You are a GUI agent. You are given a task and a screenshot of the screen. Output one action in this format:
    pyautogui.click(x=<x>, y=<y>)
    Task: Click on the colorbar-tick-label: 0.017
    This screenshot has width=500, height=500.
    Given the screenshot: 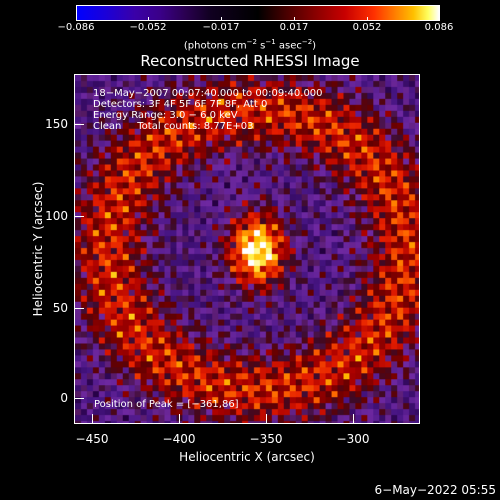 What is the action you would take?
    pyautogui.click(x=294, y=27)
    